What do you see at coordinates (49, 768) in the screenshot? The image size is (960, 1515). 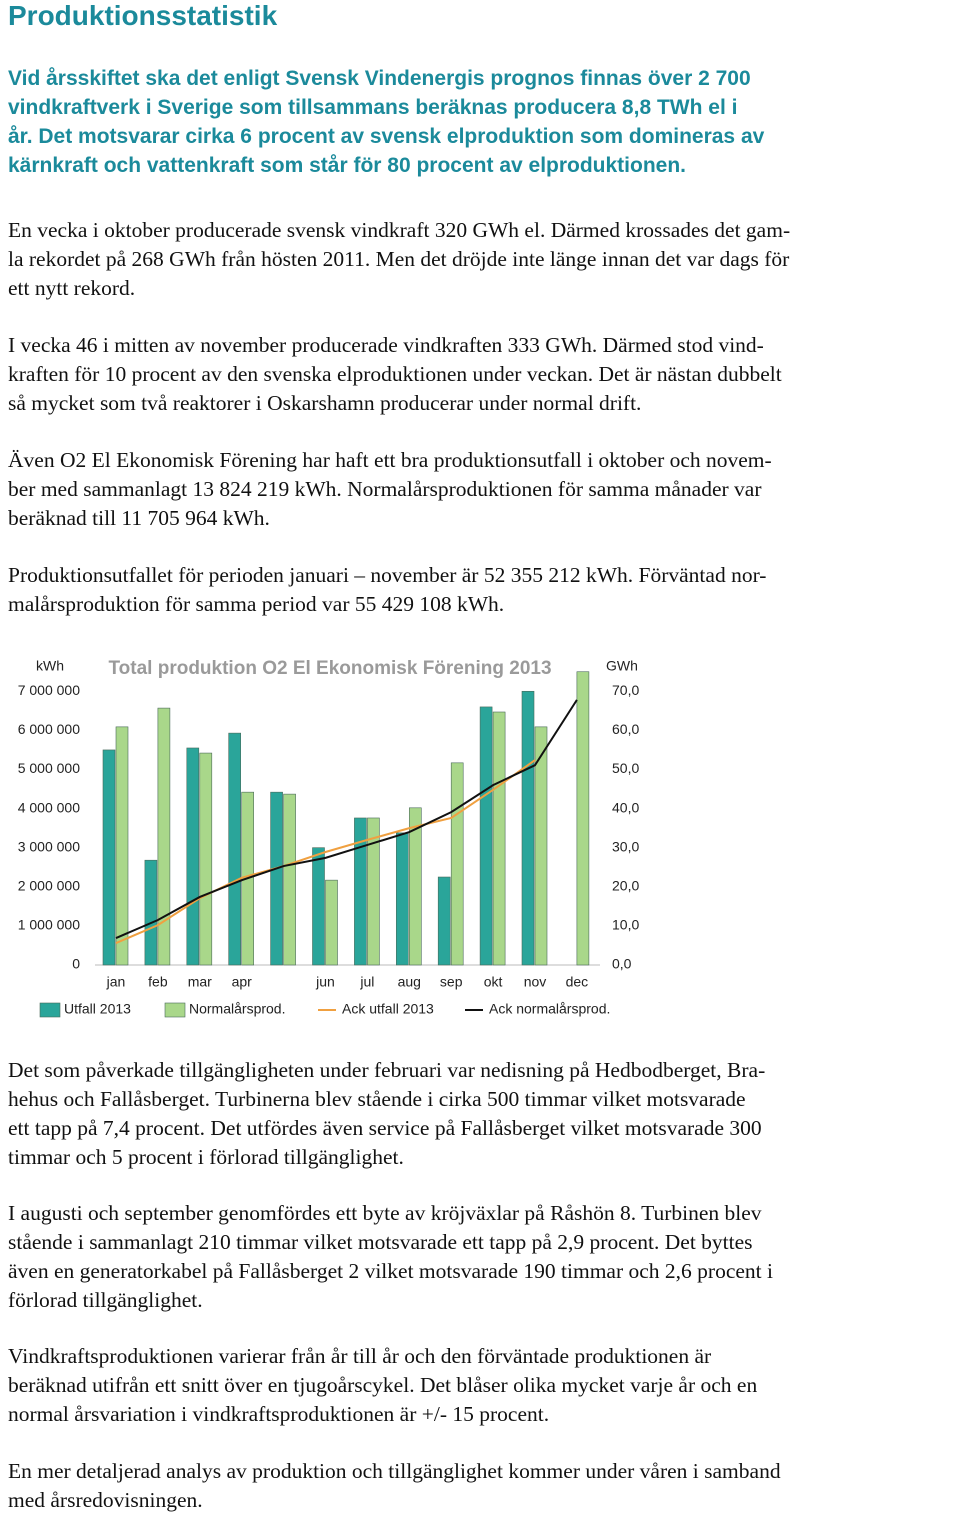 I see `y-tick-label: 5 000 000` at bounding box center [49, 768].